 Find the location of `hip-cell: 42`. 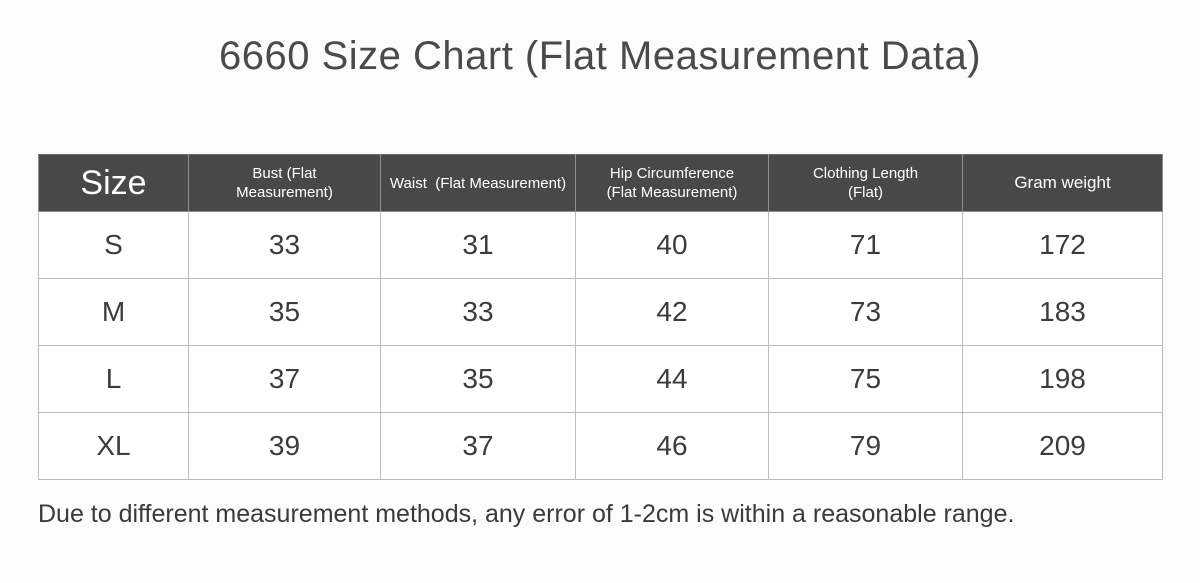

hip-cell: 42 is located at coordinates (672, 312).